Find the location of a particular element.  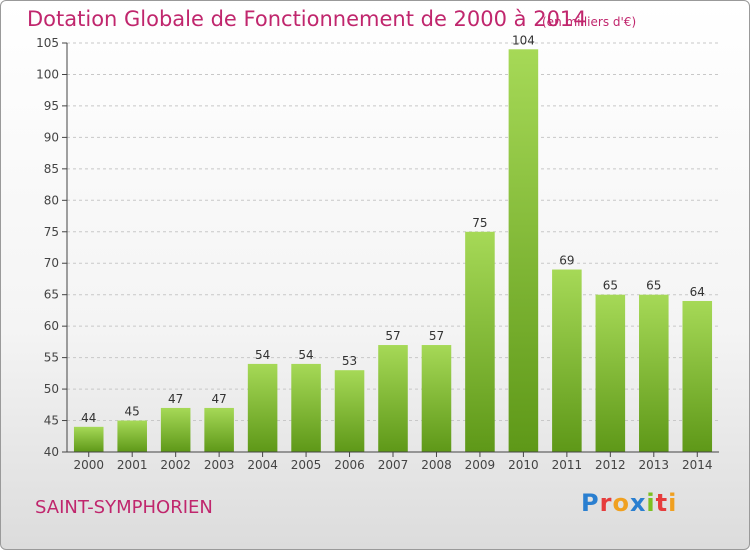

proxiti-logo: Proxiti is located at coordinates (629, 503).